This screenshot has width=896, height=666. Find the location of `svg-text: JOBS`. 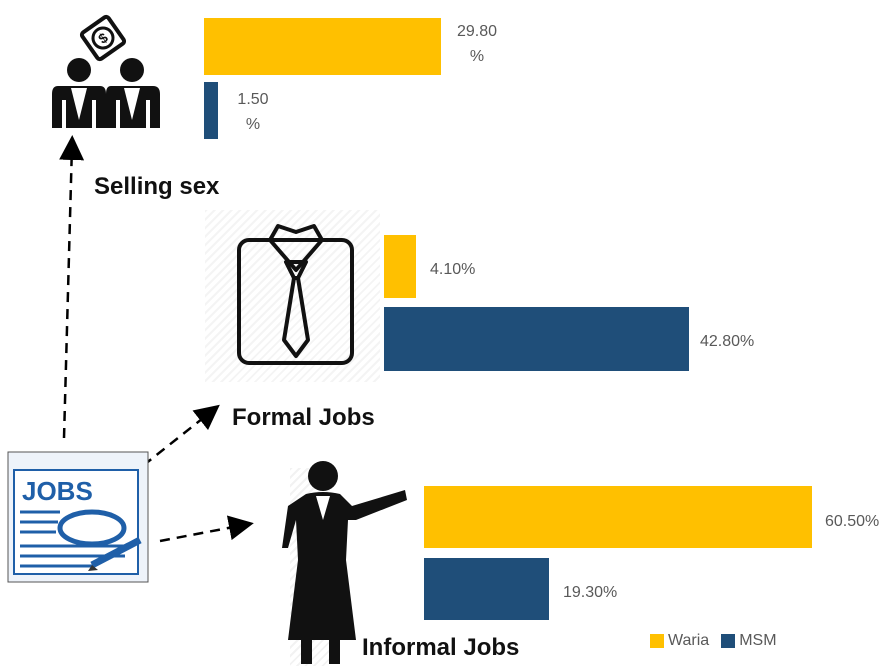

svg-text: JOBS is located at coordinates (57, 491).